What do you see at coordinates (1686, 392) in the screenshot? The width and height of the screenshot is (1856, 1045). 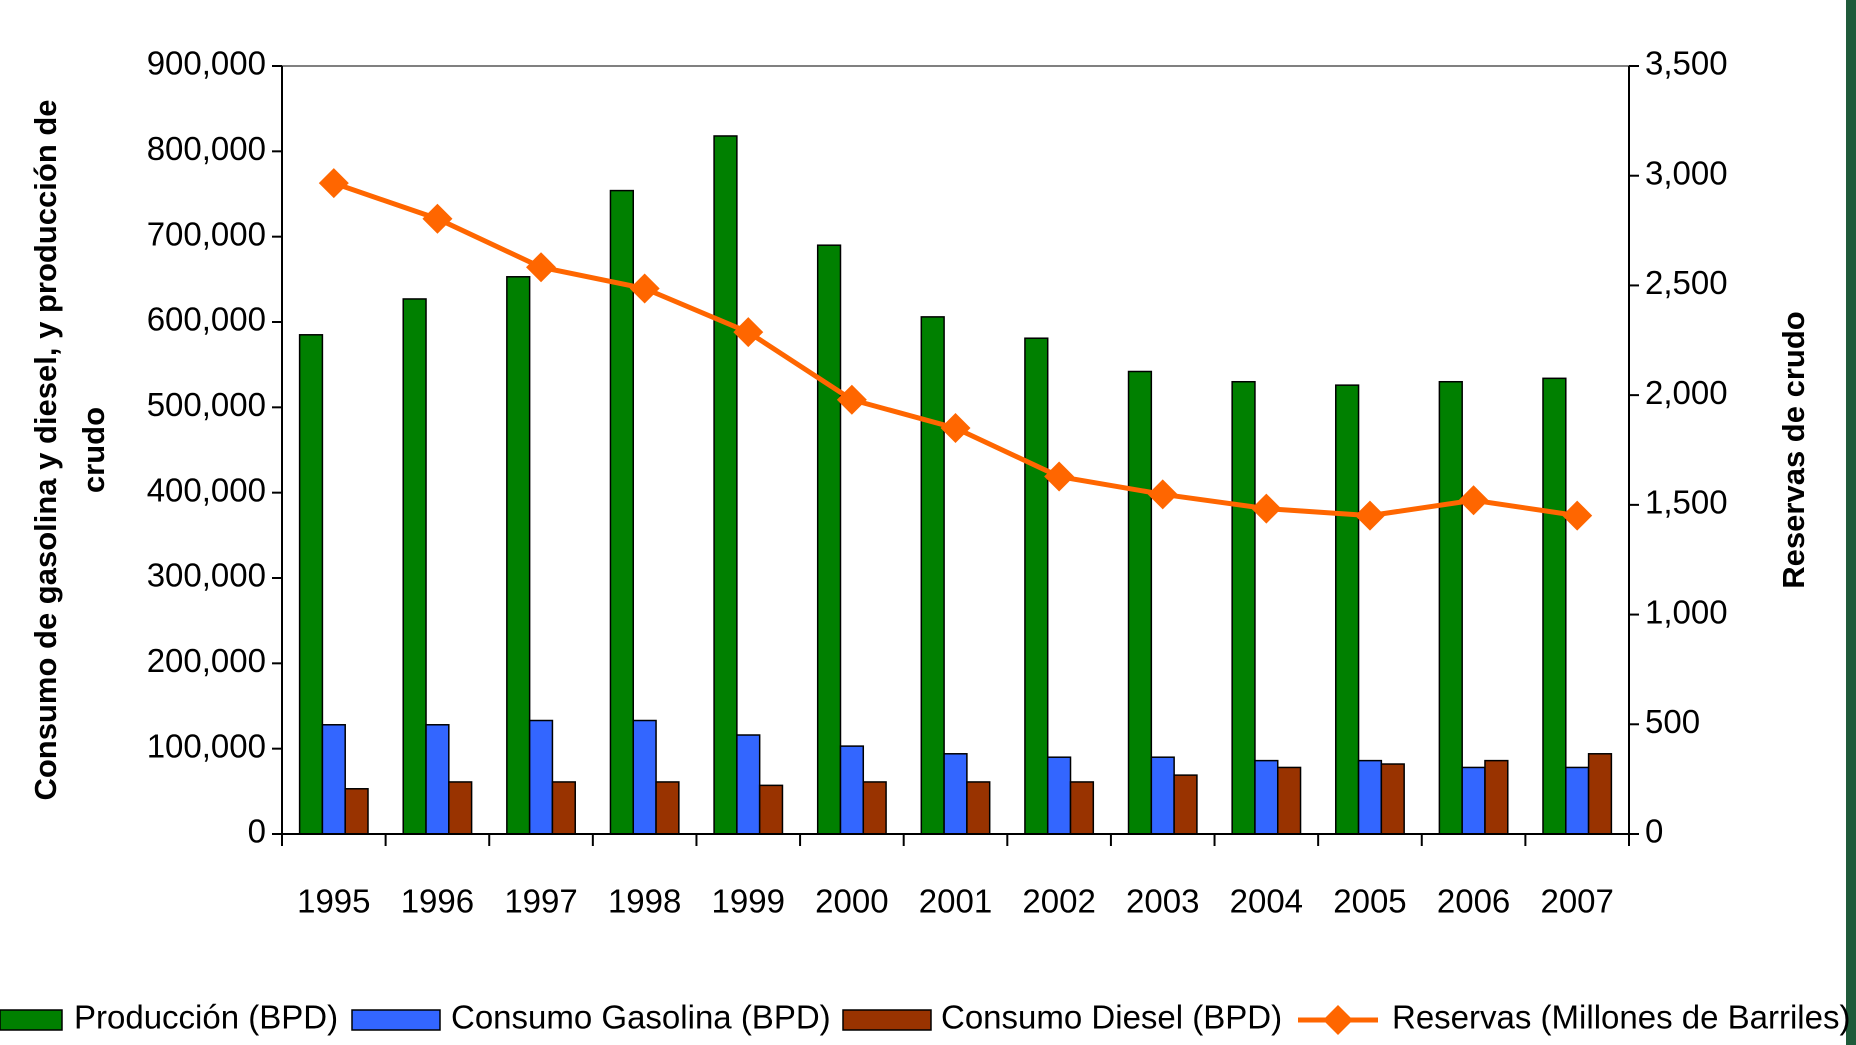 I see `y2-tick-label: 2,000` at bounding box center [1686, 392].